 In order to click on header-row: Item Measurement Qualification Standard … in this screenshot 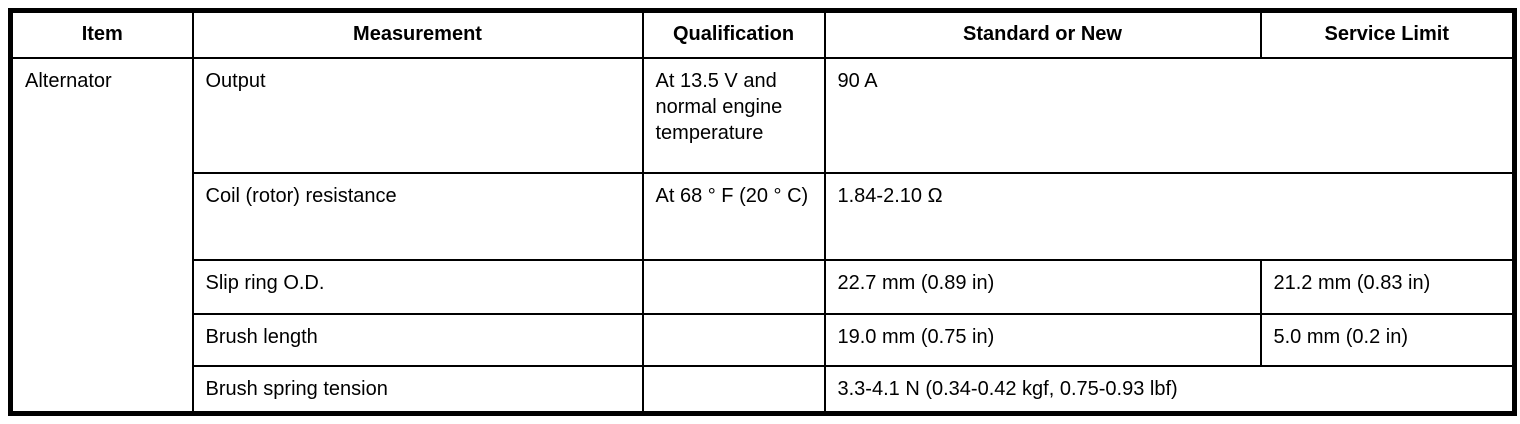, I will do `click(762, 34)`.